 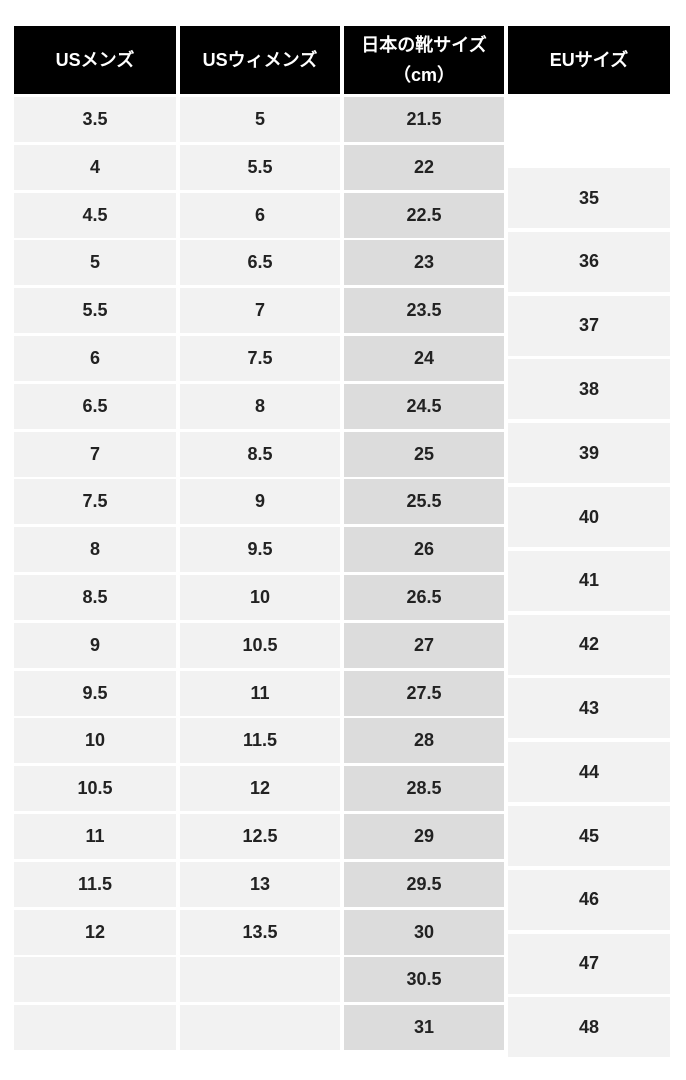 What do you see at coordinates (424, 502) in the screenshot?
I see `cell-japan-cm: 25.5` at bounding box center [424, 502].